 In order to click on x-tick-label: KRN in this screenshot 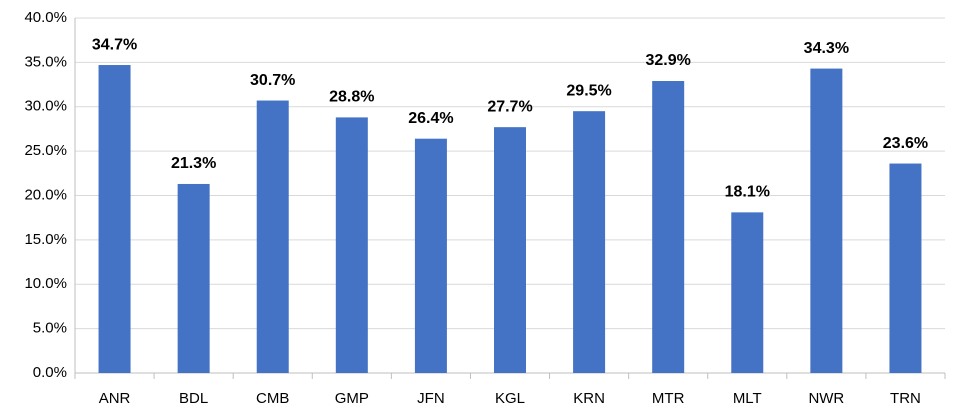, I will do `click(589, 398)`.